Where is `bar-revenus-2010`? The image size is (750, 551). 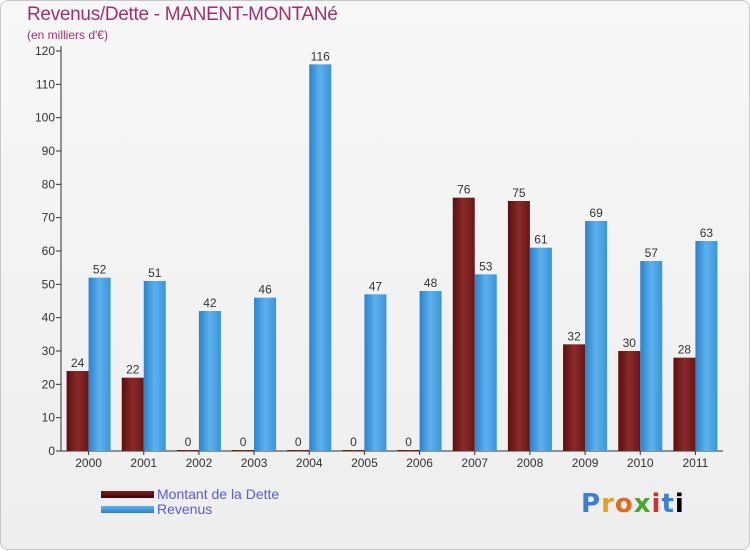
bar-revenus-2010 is located at coordinates (651, 356).